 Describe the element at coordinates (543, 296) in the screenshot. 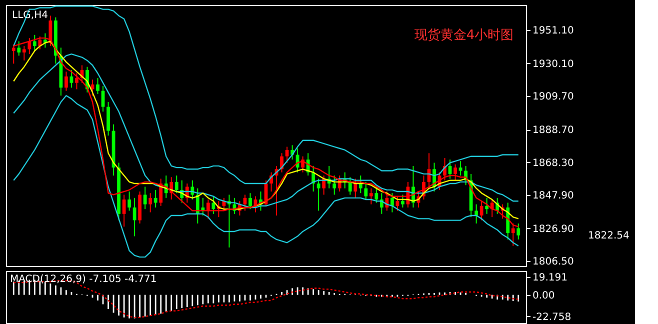

I see `y-tick-label: 0.00` at that location.